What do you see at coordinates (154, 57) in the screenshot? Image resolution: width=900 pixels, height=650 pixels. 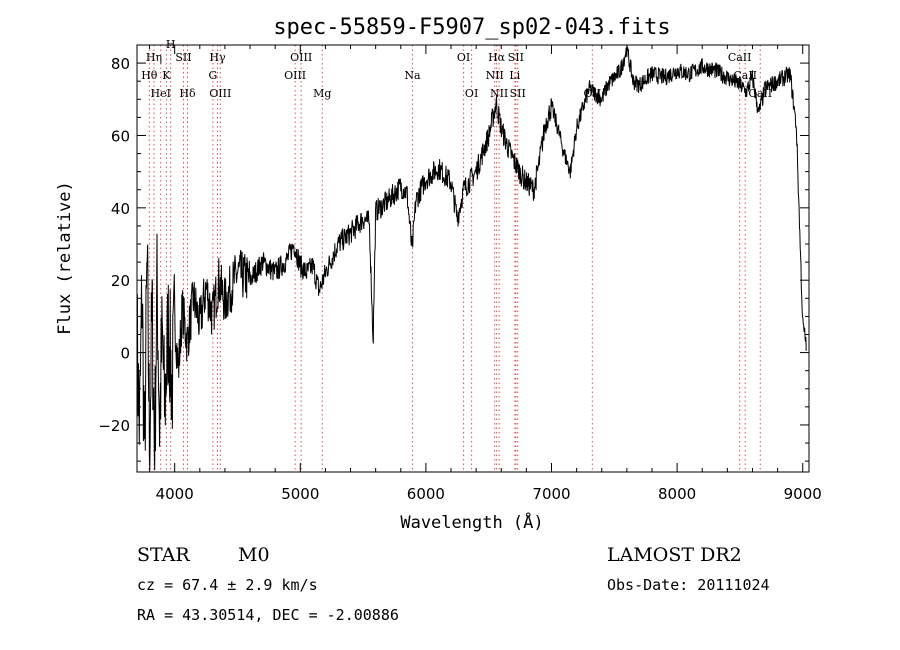 I see `line-label: Hη` at bounding box center [154, 57].